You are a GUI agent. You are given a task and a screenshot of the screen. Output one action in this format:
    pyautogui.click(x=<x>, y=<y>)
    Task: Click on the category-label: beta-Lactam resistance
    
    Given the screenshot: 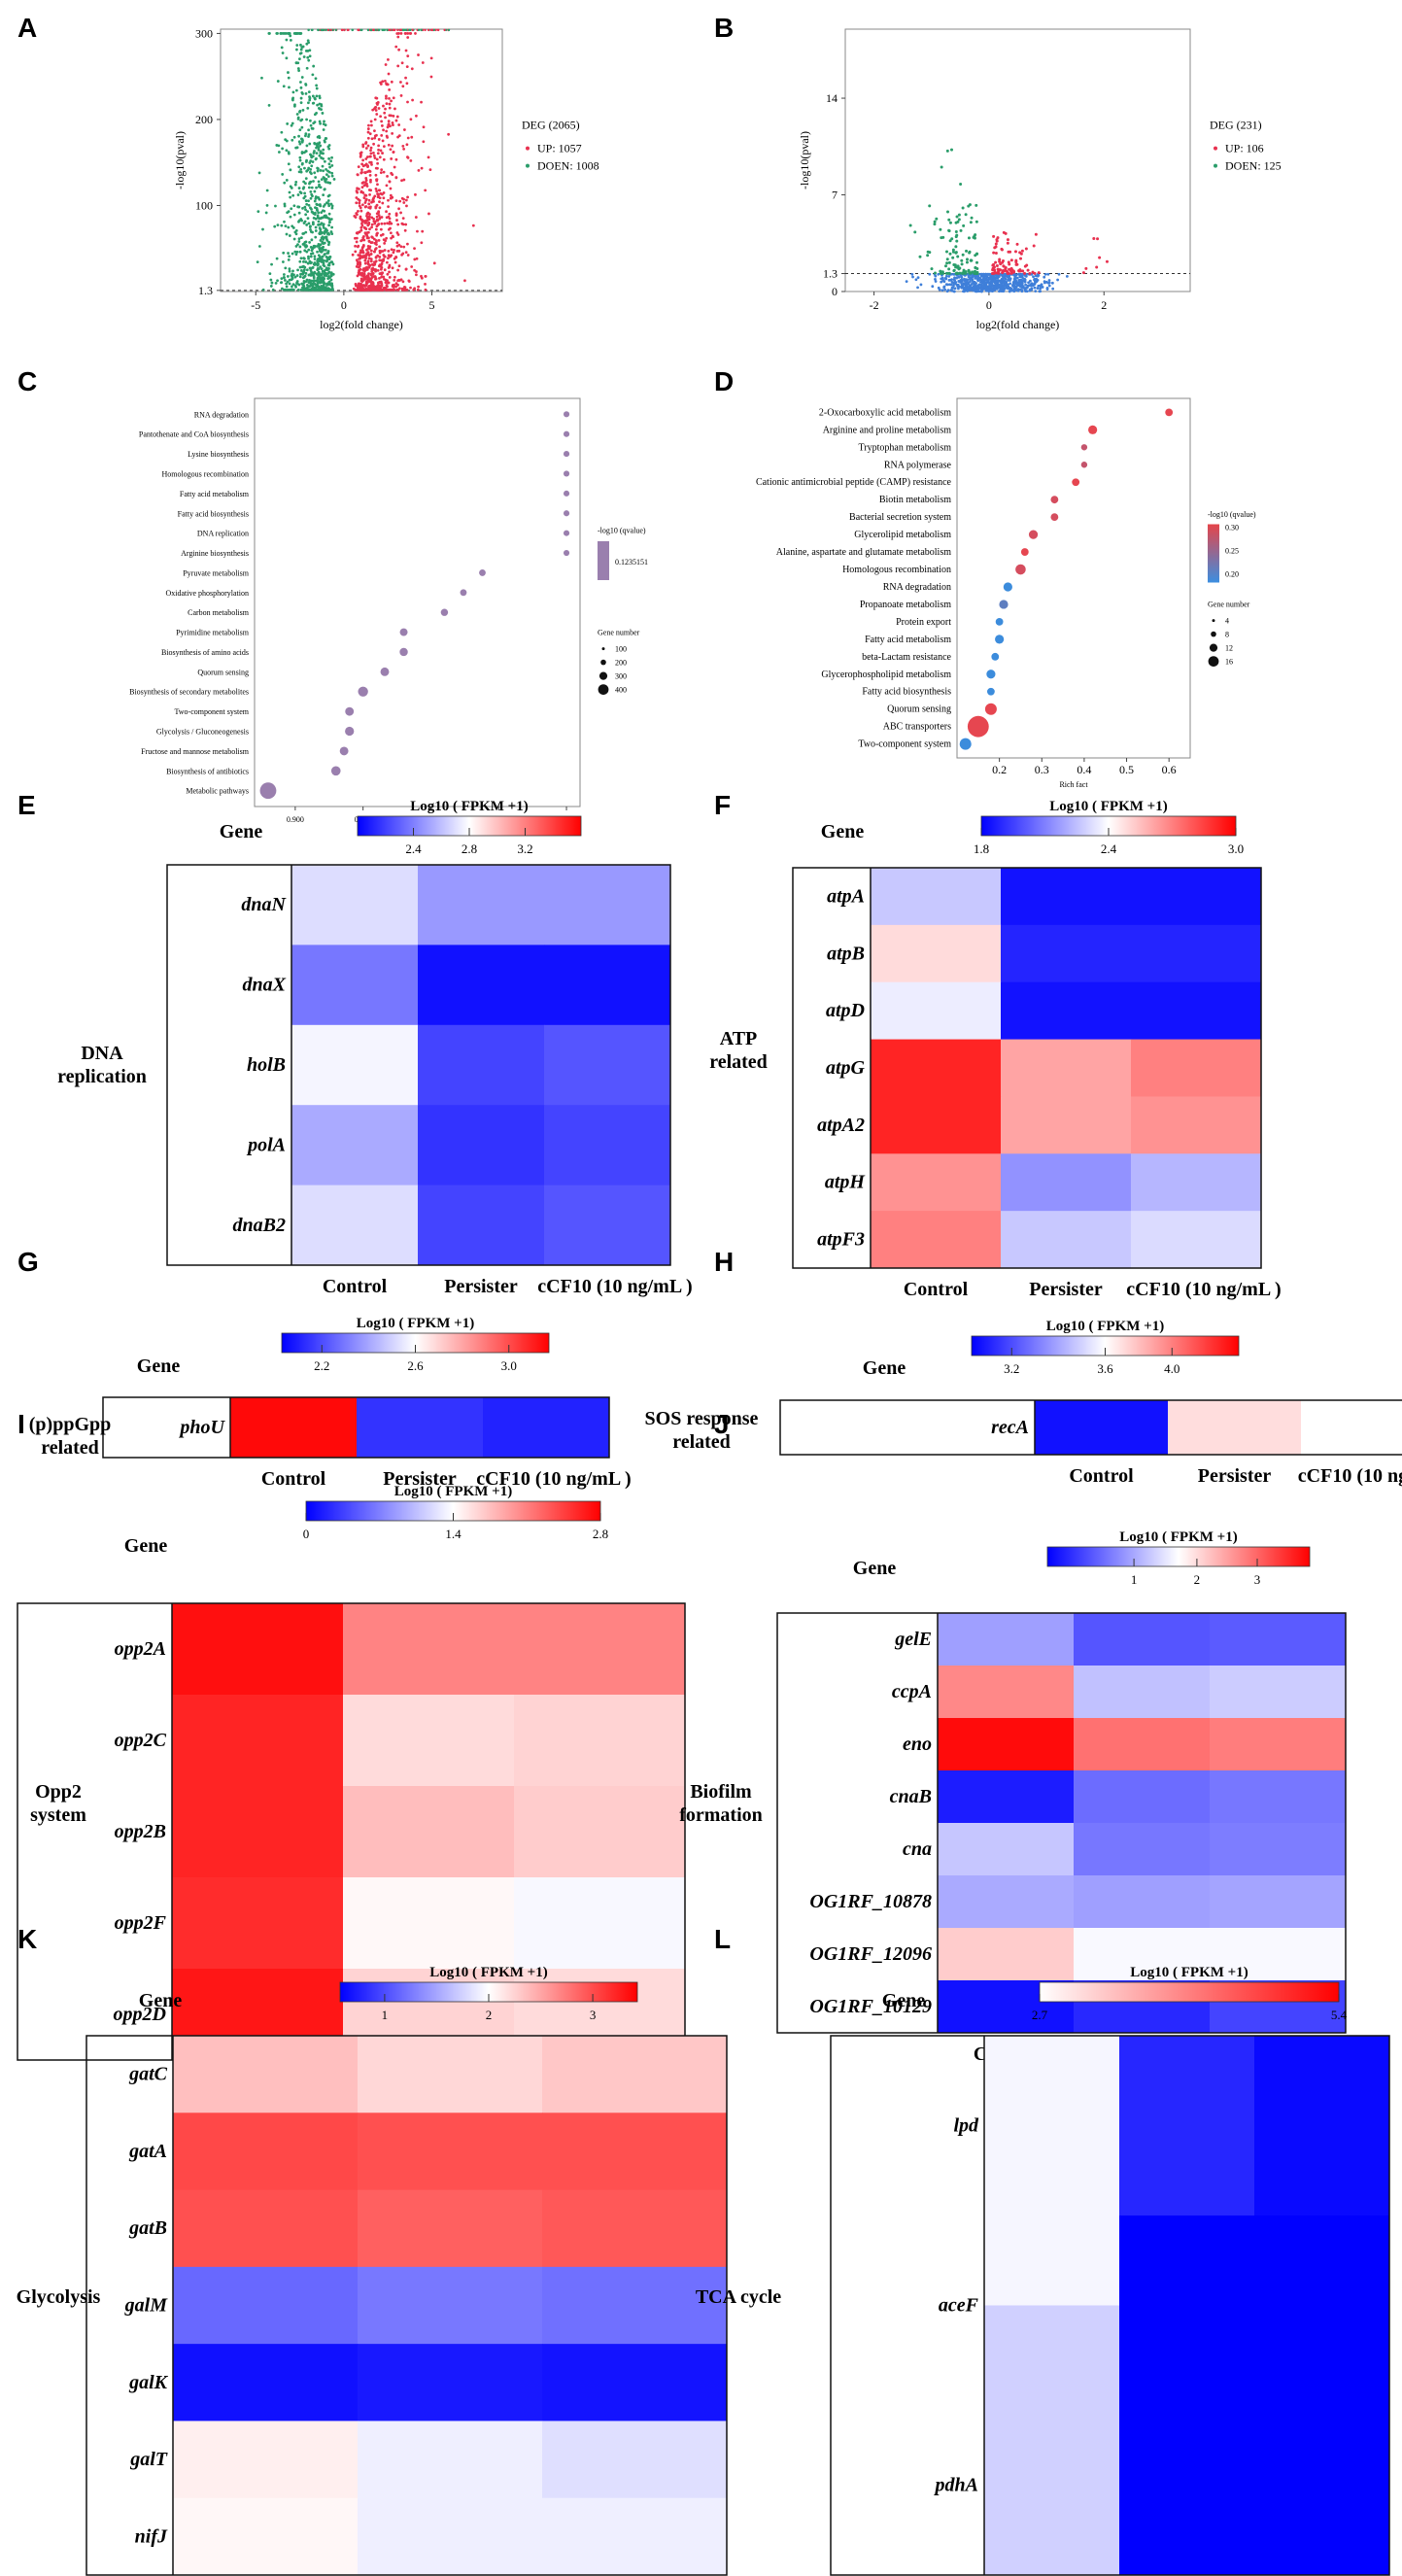 What is the action you would take?
    pyautogui.click(x=907, y=657)
    